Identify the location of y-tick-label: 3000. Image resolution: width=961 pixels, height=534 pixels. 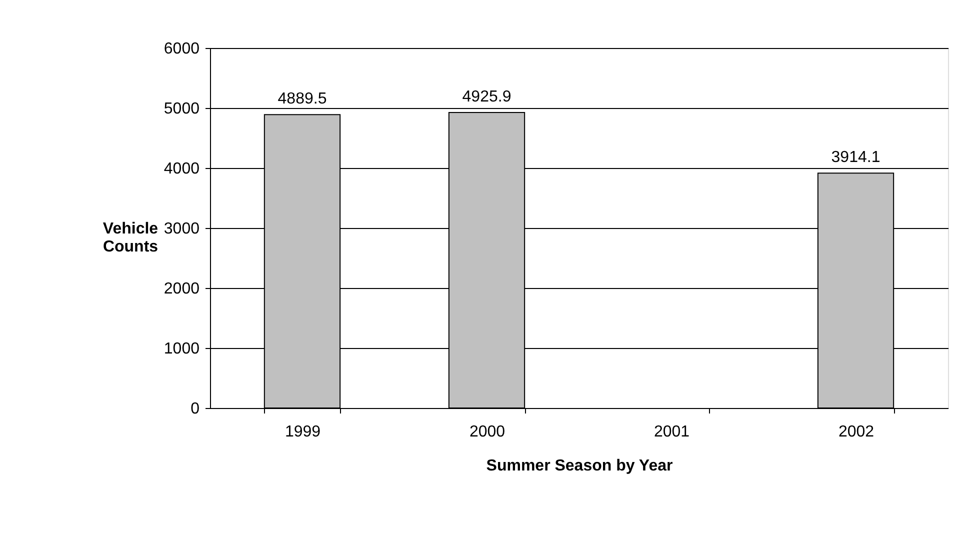
(182, 229).